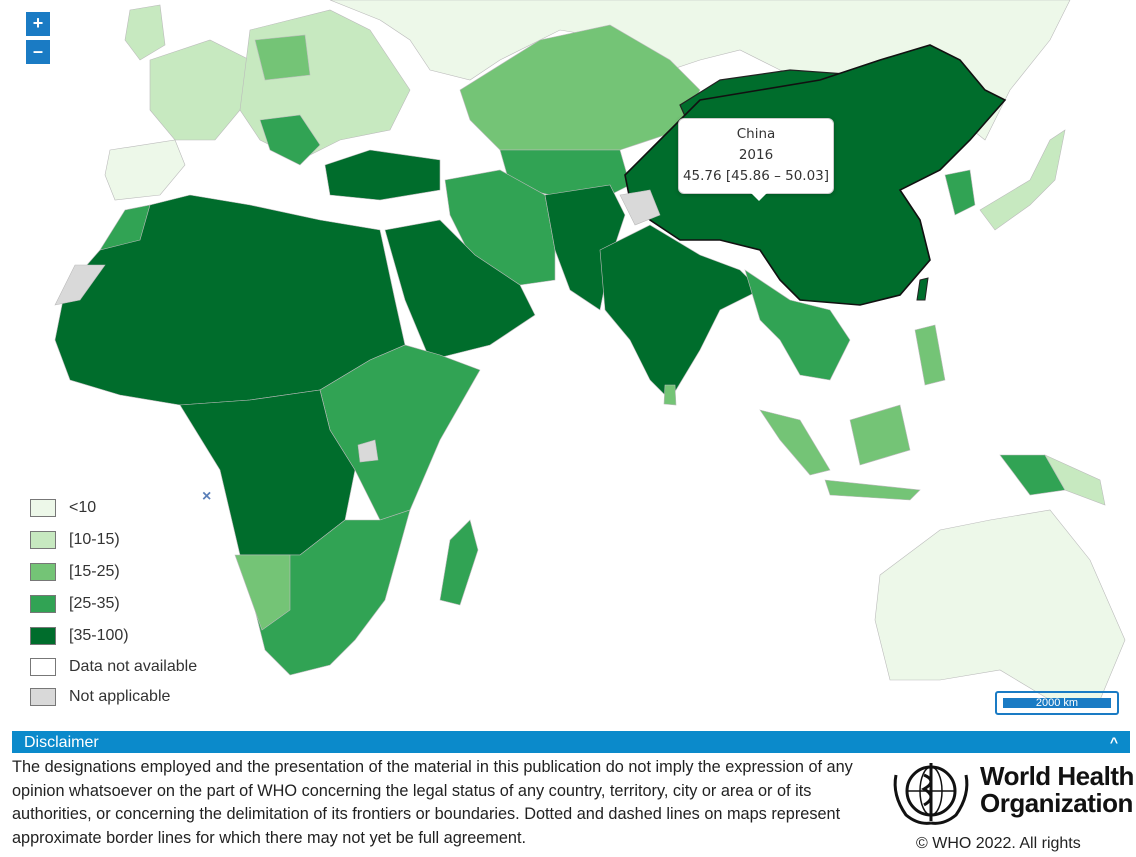 Image resolution: width=1136 pixels, height=857 pixels. I want to click on collapse-caret-icon: ^, so click(1113, 742).